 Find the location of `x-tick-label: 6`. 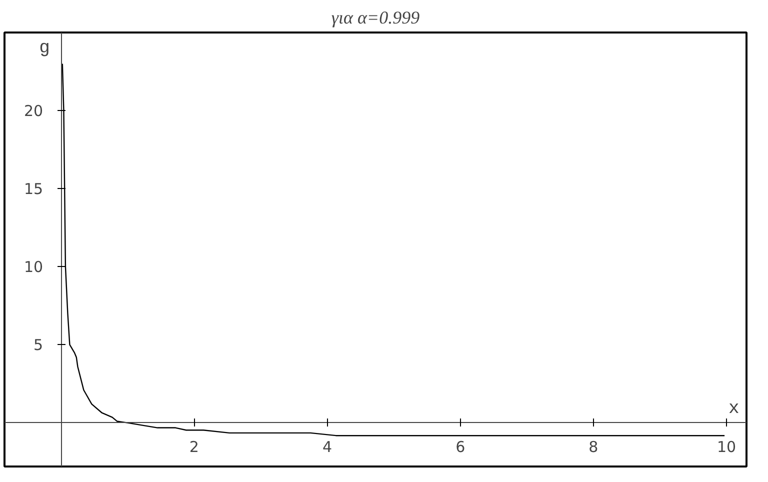

x-tick-label: 6 is located at coordinates (461, 447).